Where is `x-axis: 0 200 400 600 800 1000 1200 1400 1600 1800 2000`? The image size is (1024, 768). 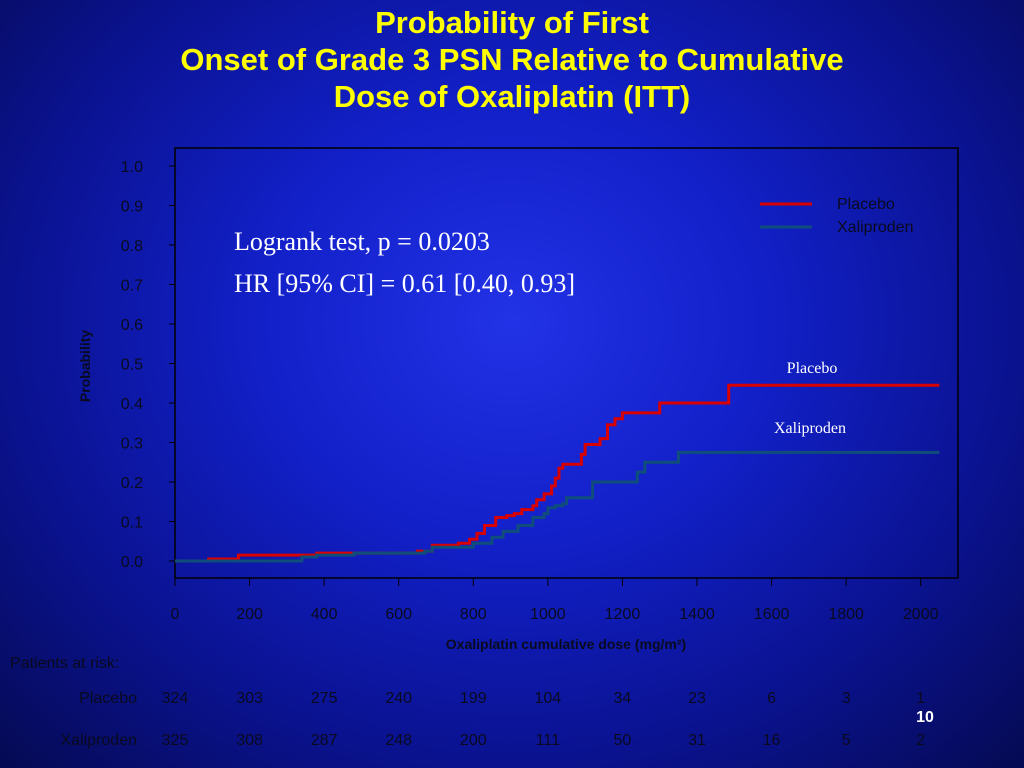 x-axis: 0 200 400 600 800 1000 1200 1400 1600 1800 2000 is located at coordinates (555, 600).